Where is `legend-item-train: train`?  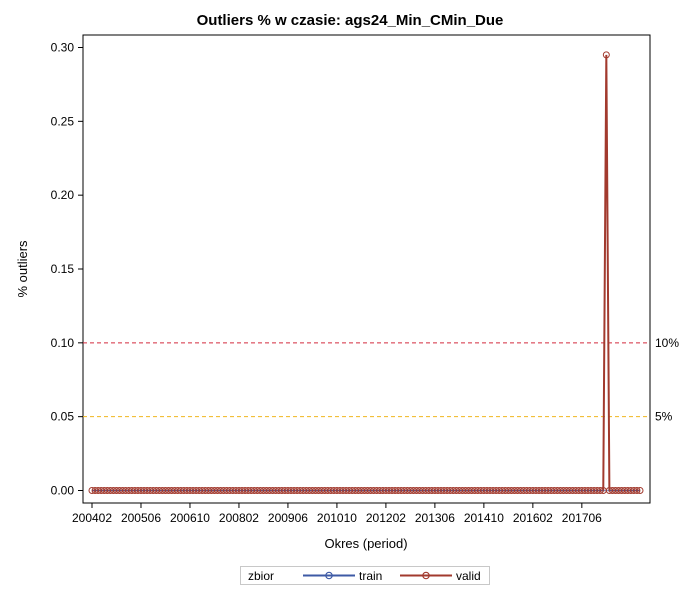 legend-item-train: train is located at coordinates (346, 575).